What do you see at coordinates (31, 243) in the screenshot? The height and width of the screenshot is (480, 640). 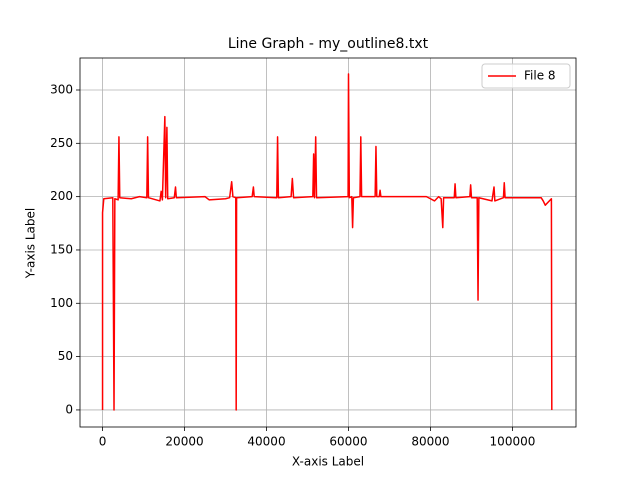 I see `y-axis-label: Y-axis Label` at bounding box center [31, 243].